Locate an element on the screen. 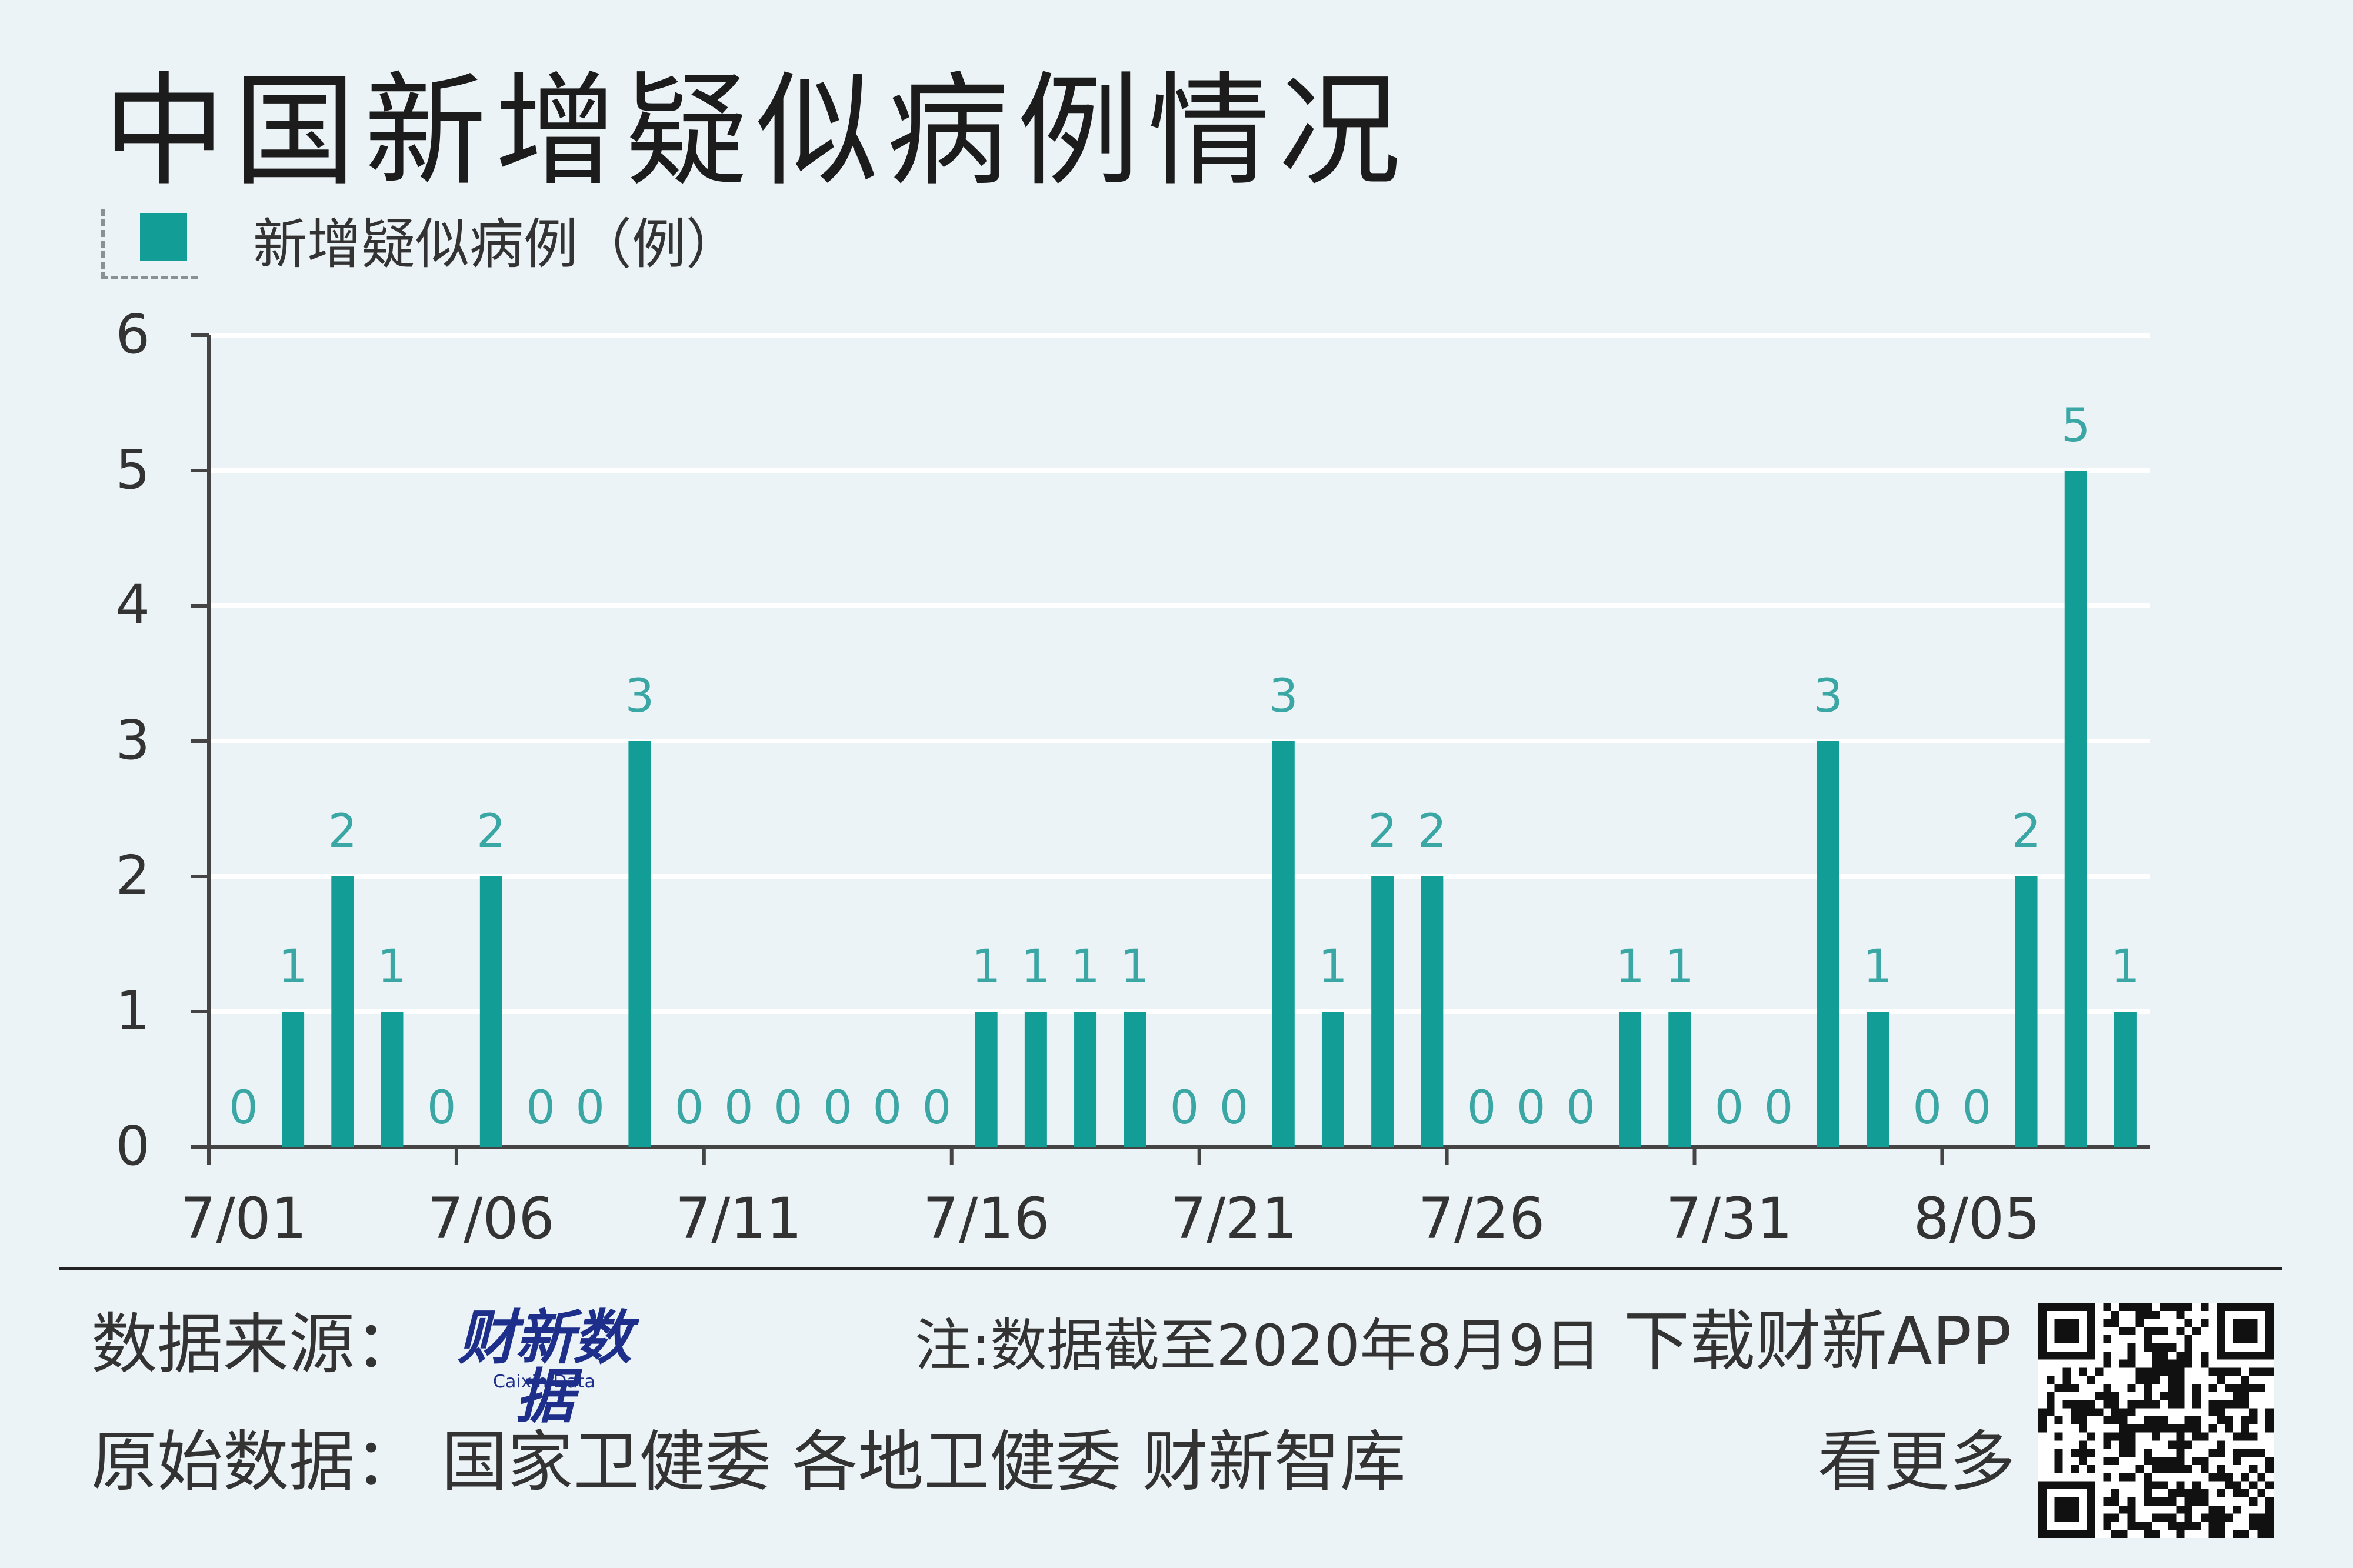 The image size is (2353, 1568). x-tick-label: 7/26 is located at coordinates (1481, 1219).